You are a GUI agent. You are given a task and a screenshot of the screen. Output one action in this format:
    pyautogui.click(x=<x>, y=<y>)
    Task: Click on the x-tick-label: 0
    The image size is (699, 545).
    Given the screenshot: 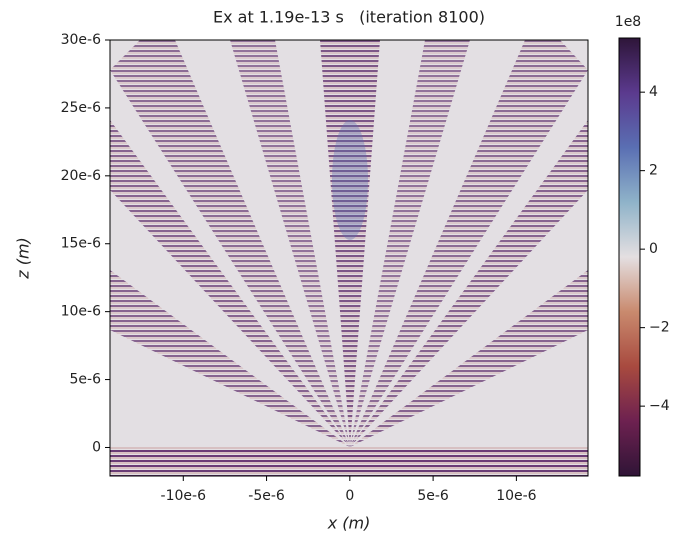 What is the action you would take?
    pyautogui.click(x=349, y=496)
    